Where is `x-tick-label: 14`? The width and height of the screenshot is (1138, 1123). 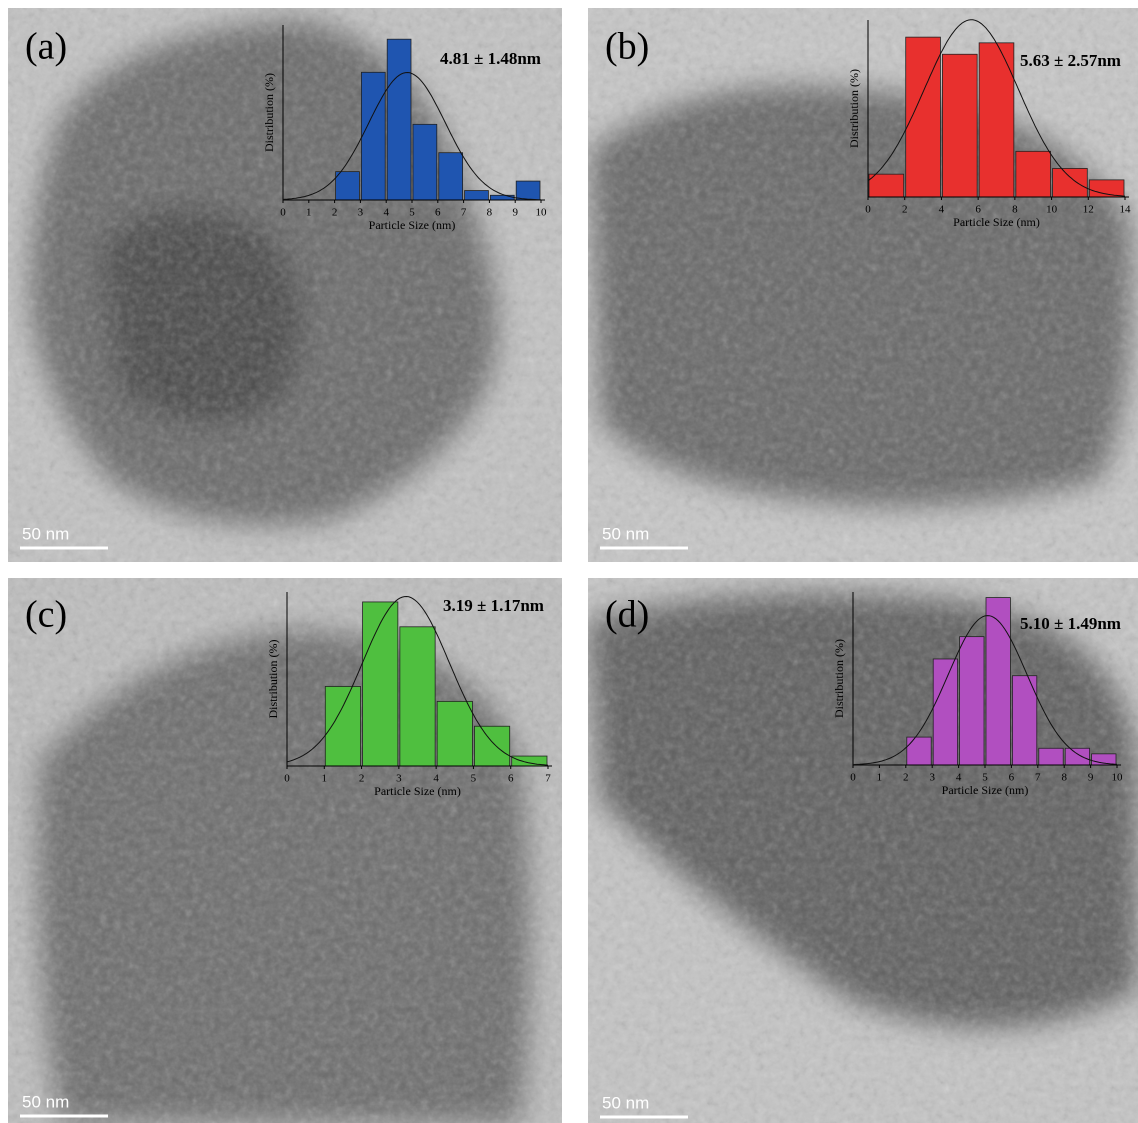 x-tick-label: 14 is located at coordinates (1126, 210).